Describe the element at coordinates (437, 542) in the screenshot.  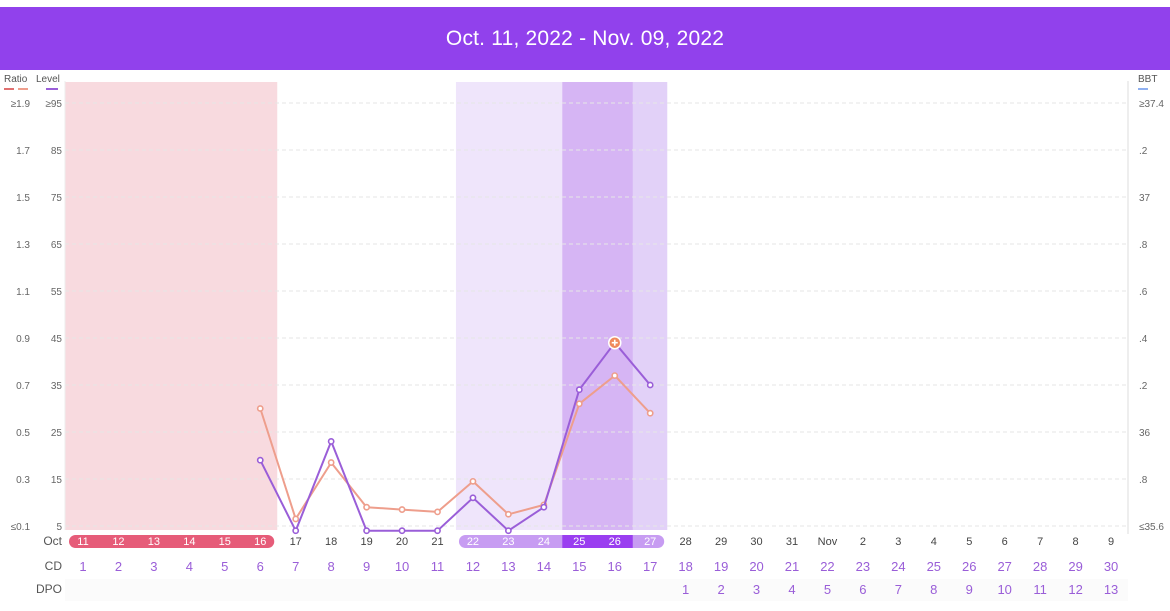
I see `date-tick-label: 21` at that location.